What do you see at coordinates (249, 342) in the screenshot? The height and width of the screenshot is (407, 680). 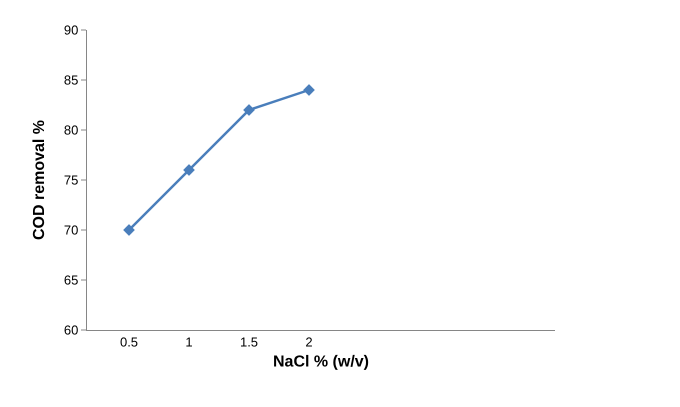 I see `x-tick-label: 1.5` at bounding box center [249, 342].